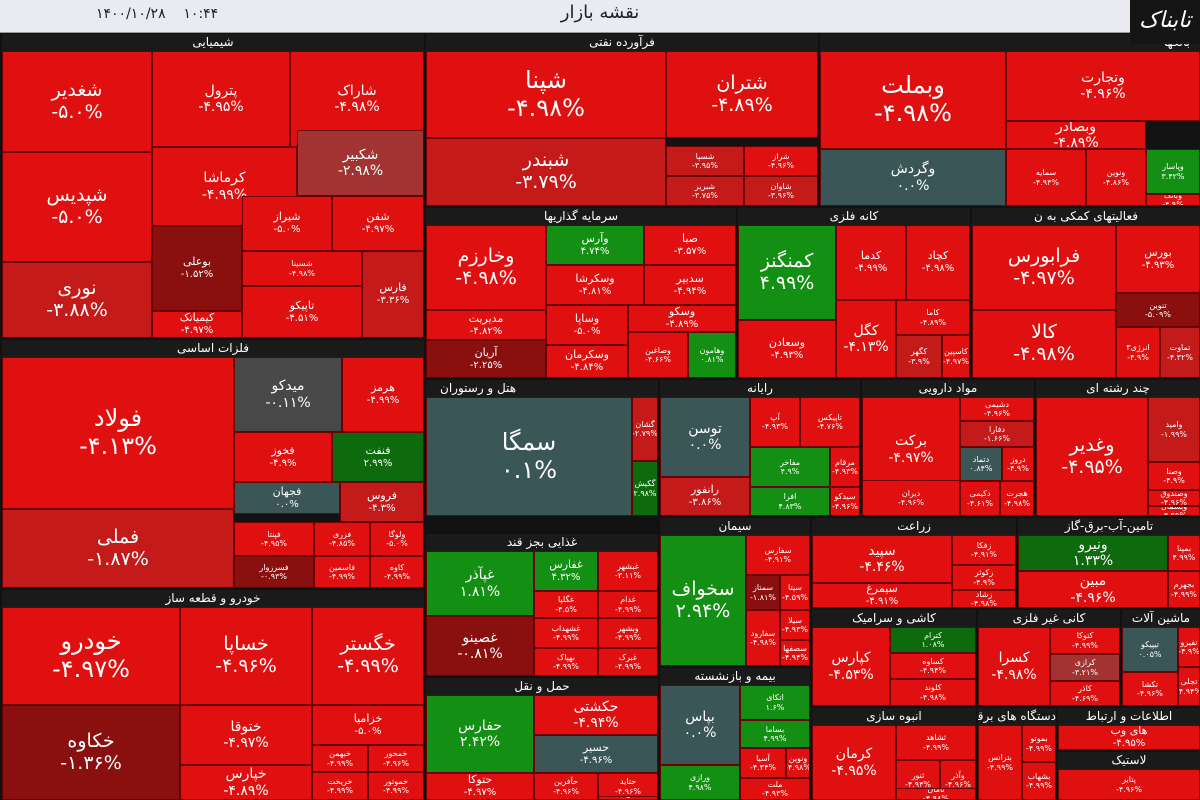  What do you see at coordinates (790, 501) in the screenshot?
I see `stock-tile: افرا ۴.۸۳%` at bounding box center [790, 501].